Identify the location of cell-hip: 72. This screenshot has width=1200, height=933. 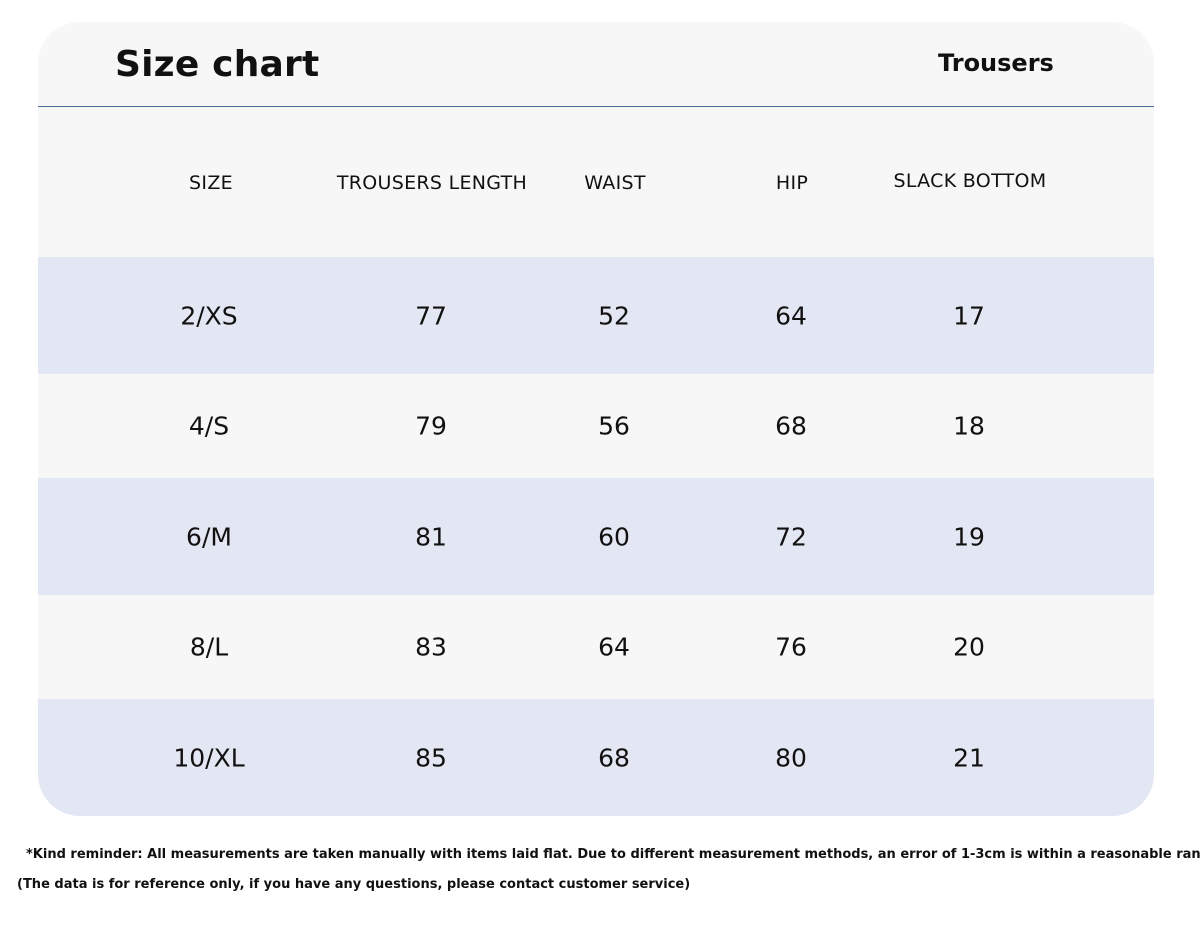
(791, 536).